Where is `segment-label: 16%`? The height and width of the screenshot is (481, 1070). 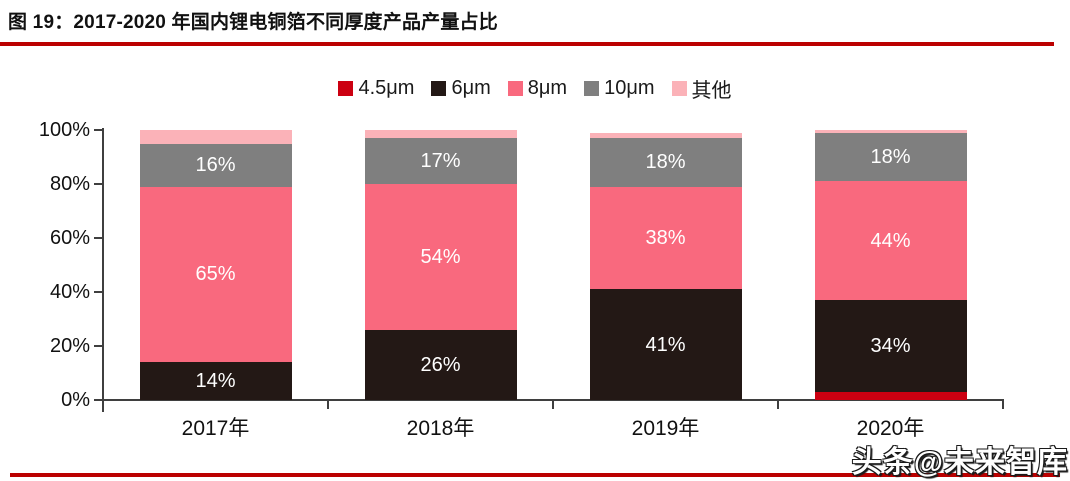 segment-label: 16% is located at coordinates (215, 165).